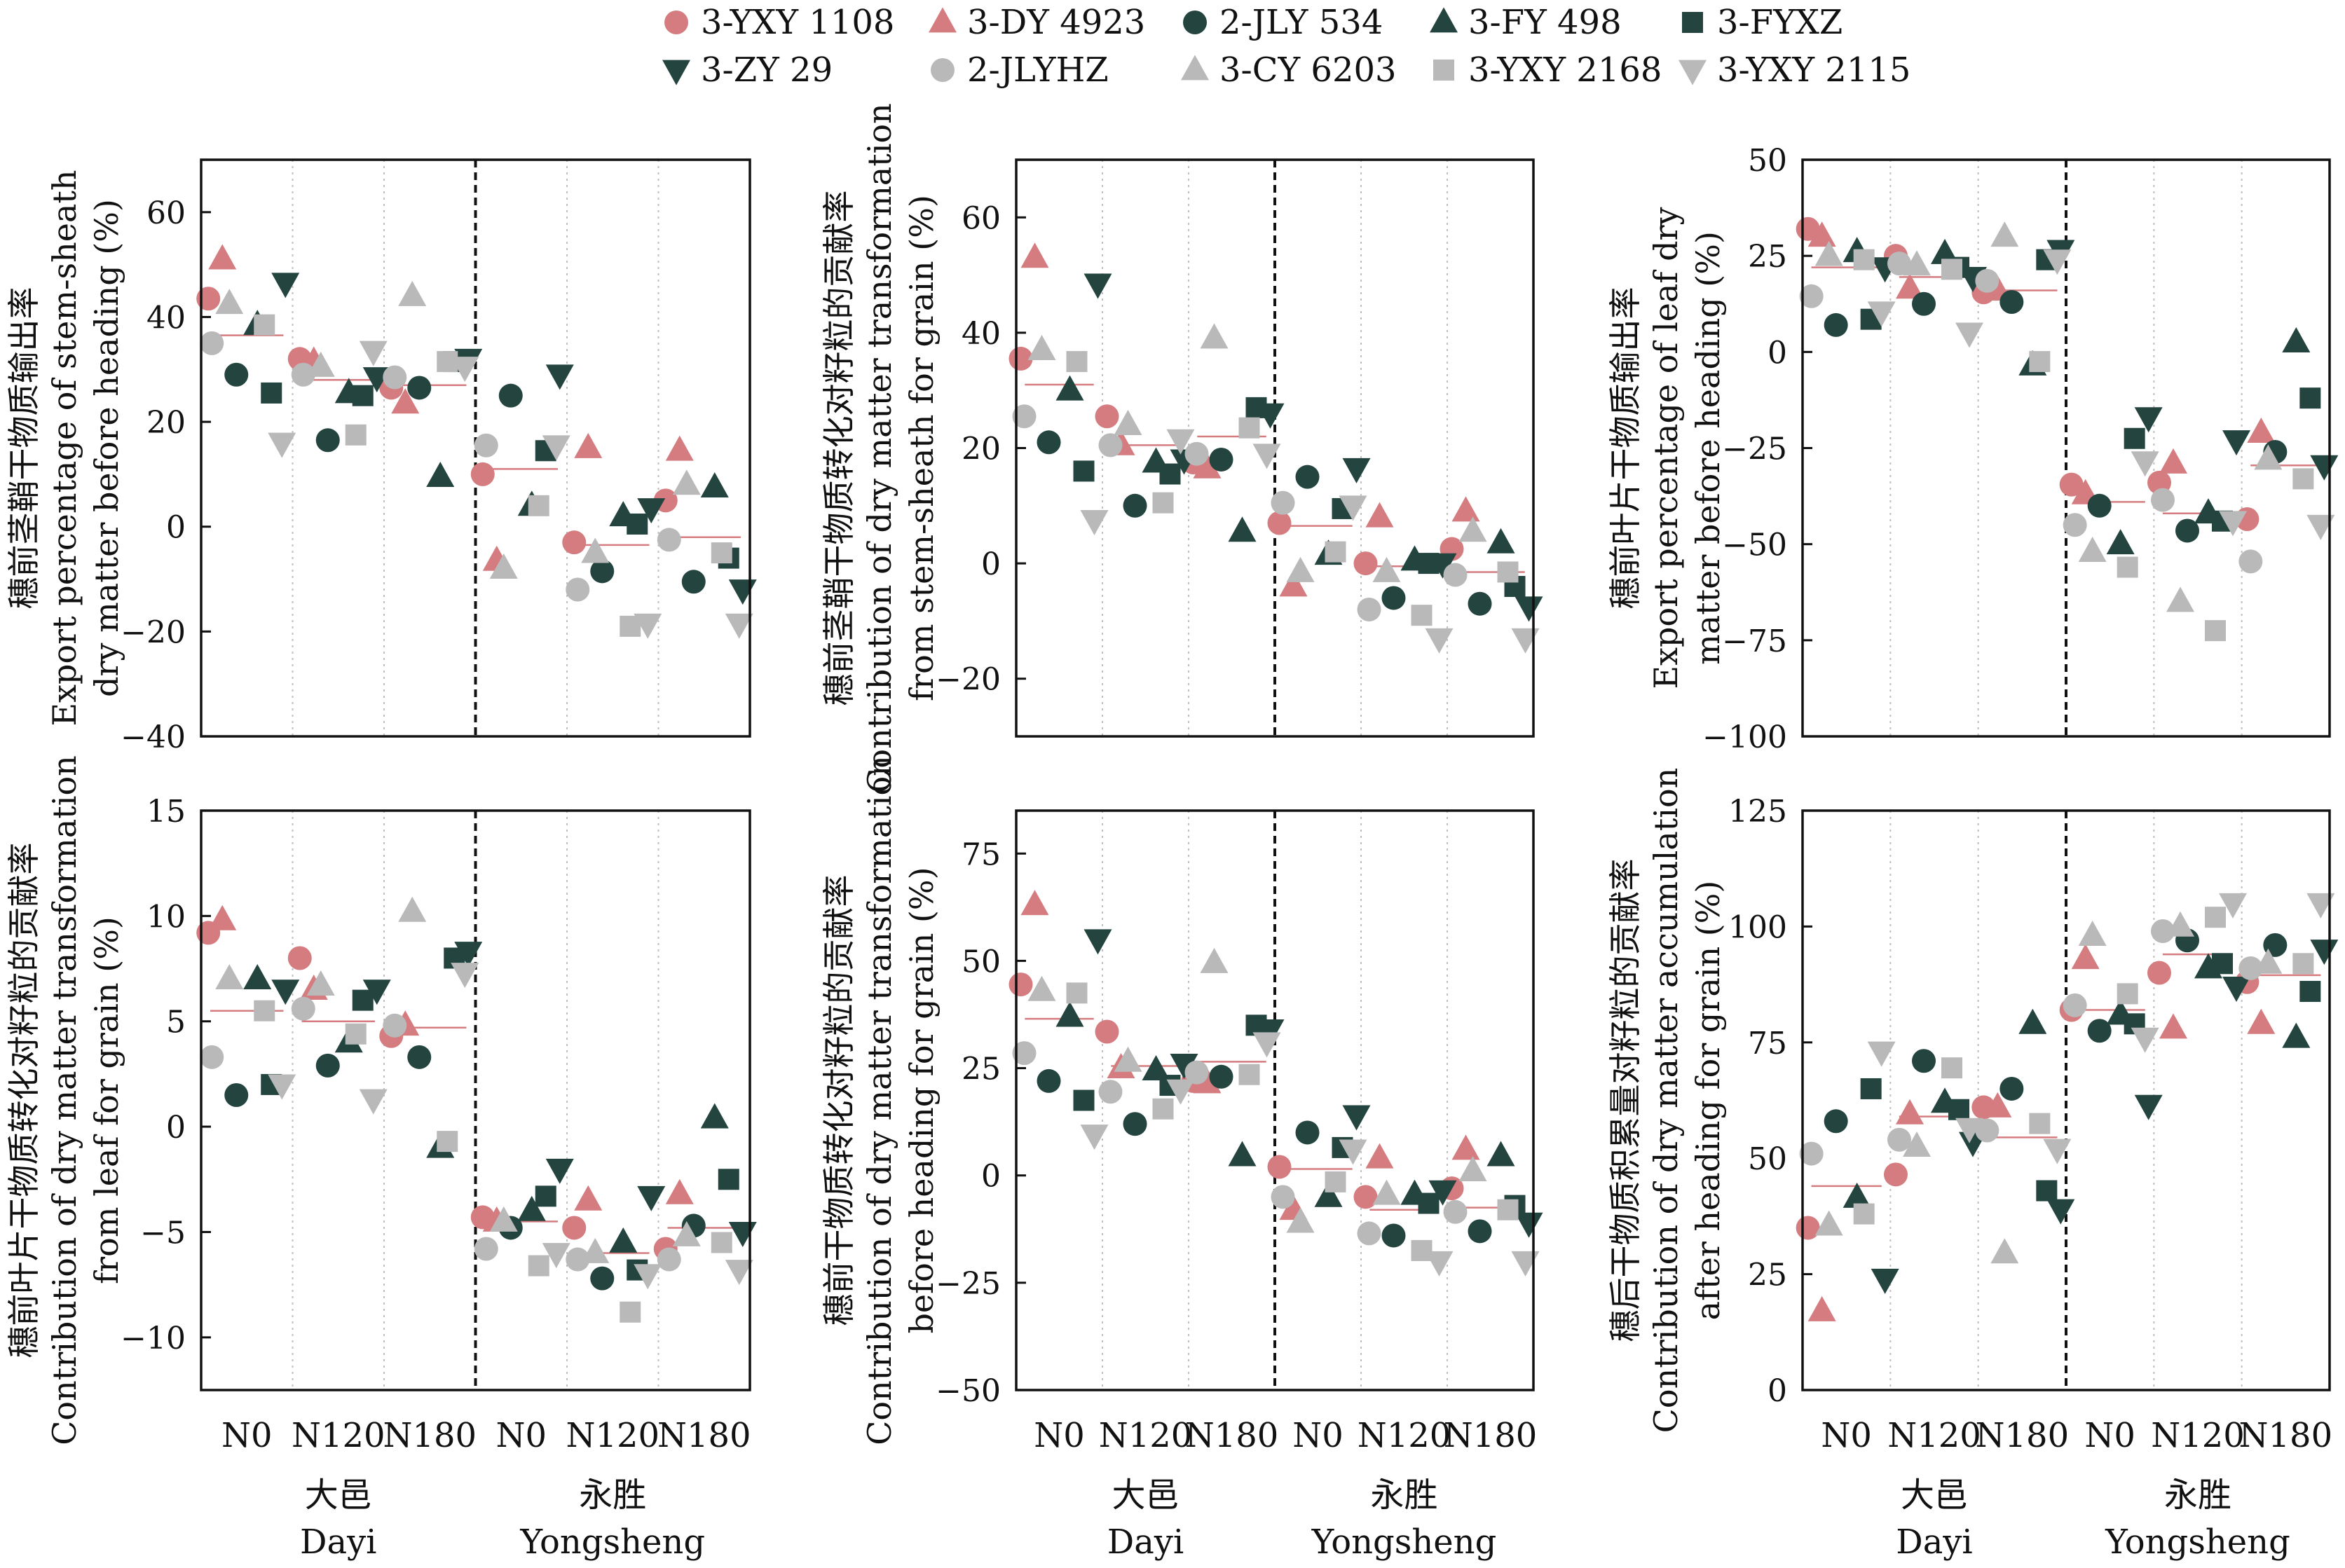 This screenshot has width=2345, height=1568. Describe the element at coordinates (2197, 1496) in the screenshot. I see `site-label-cn: 永胜` at that location.